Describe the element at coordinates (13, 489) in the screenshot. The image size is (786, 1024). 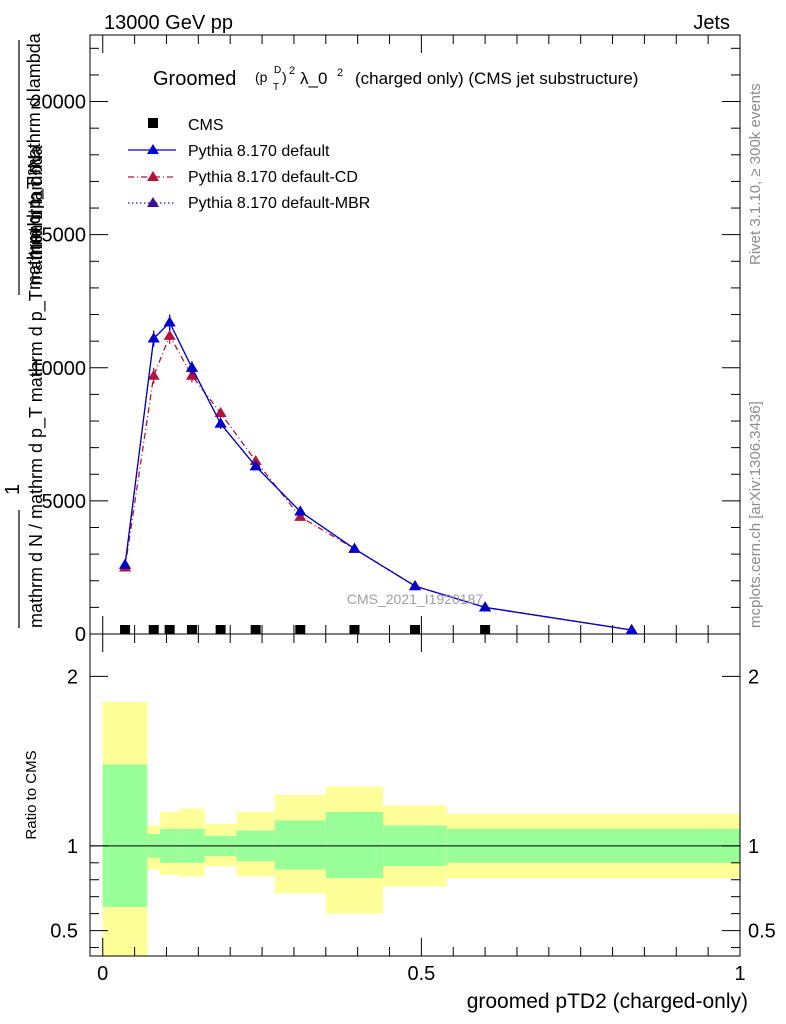
I see `ylabel-one: 1` at that location.